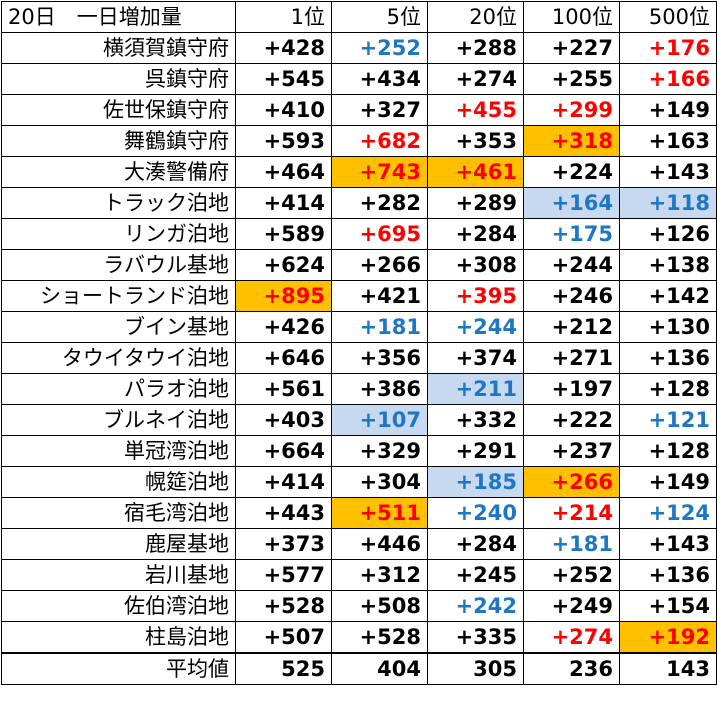 The image size is (717, 727). What do you see at coordinates (118, 358) in the screenshot?
I see `server-name: タウイタウイ泊地` at bounding box center [118, 358].